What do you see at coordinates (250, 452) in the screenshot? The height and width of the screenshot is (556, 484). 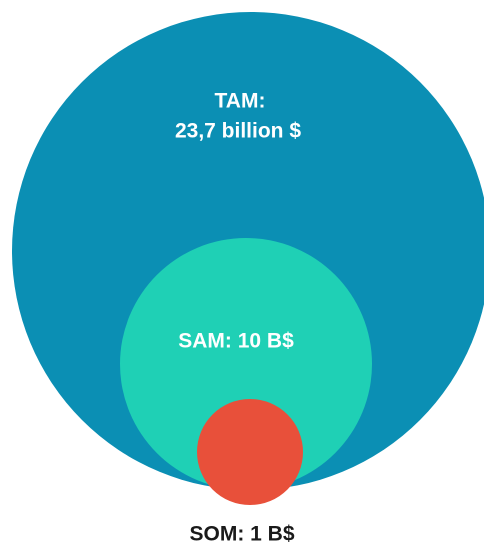 I see `som-circle` at bounding box center [250, 452].